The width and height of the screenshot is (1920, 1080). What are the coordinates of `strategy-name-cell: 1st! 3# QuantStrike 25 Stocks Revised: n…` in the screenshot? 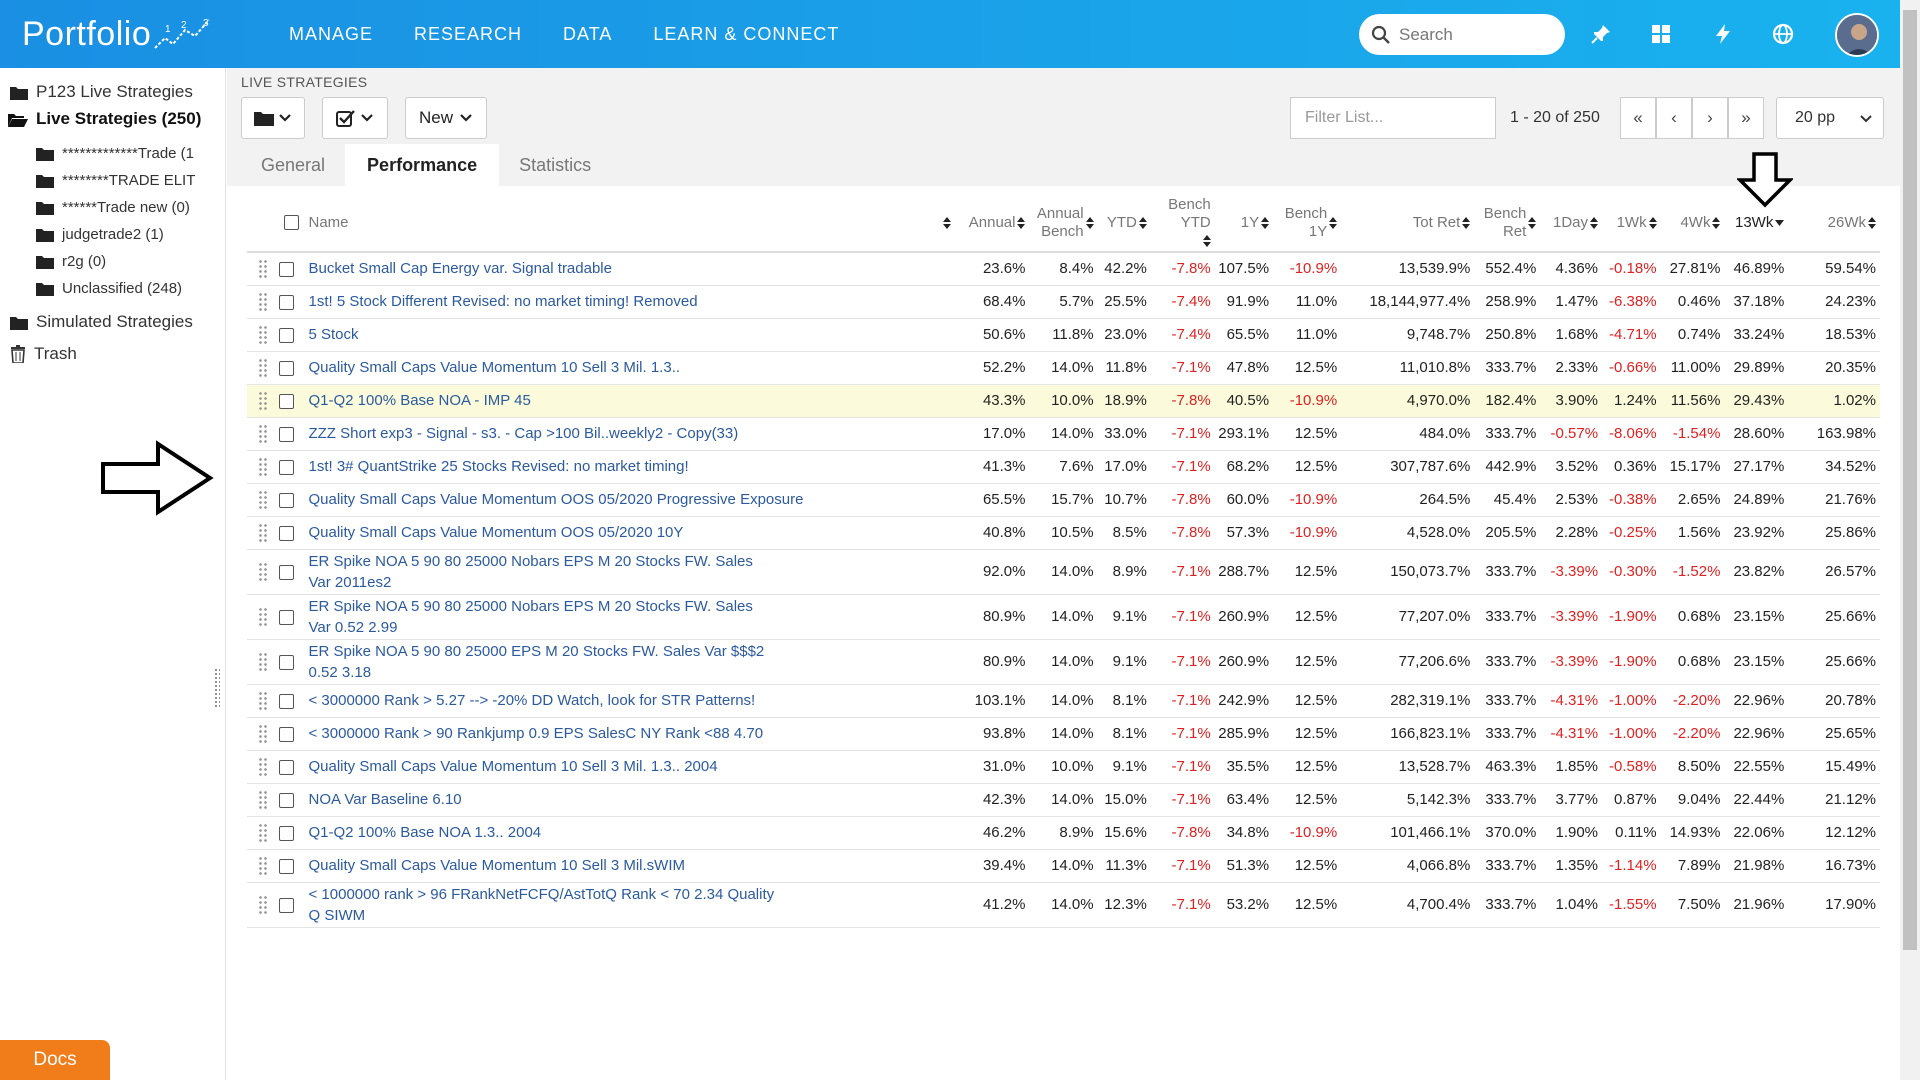 It's located at (629, 467).